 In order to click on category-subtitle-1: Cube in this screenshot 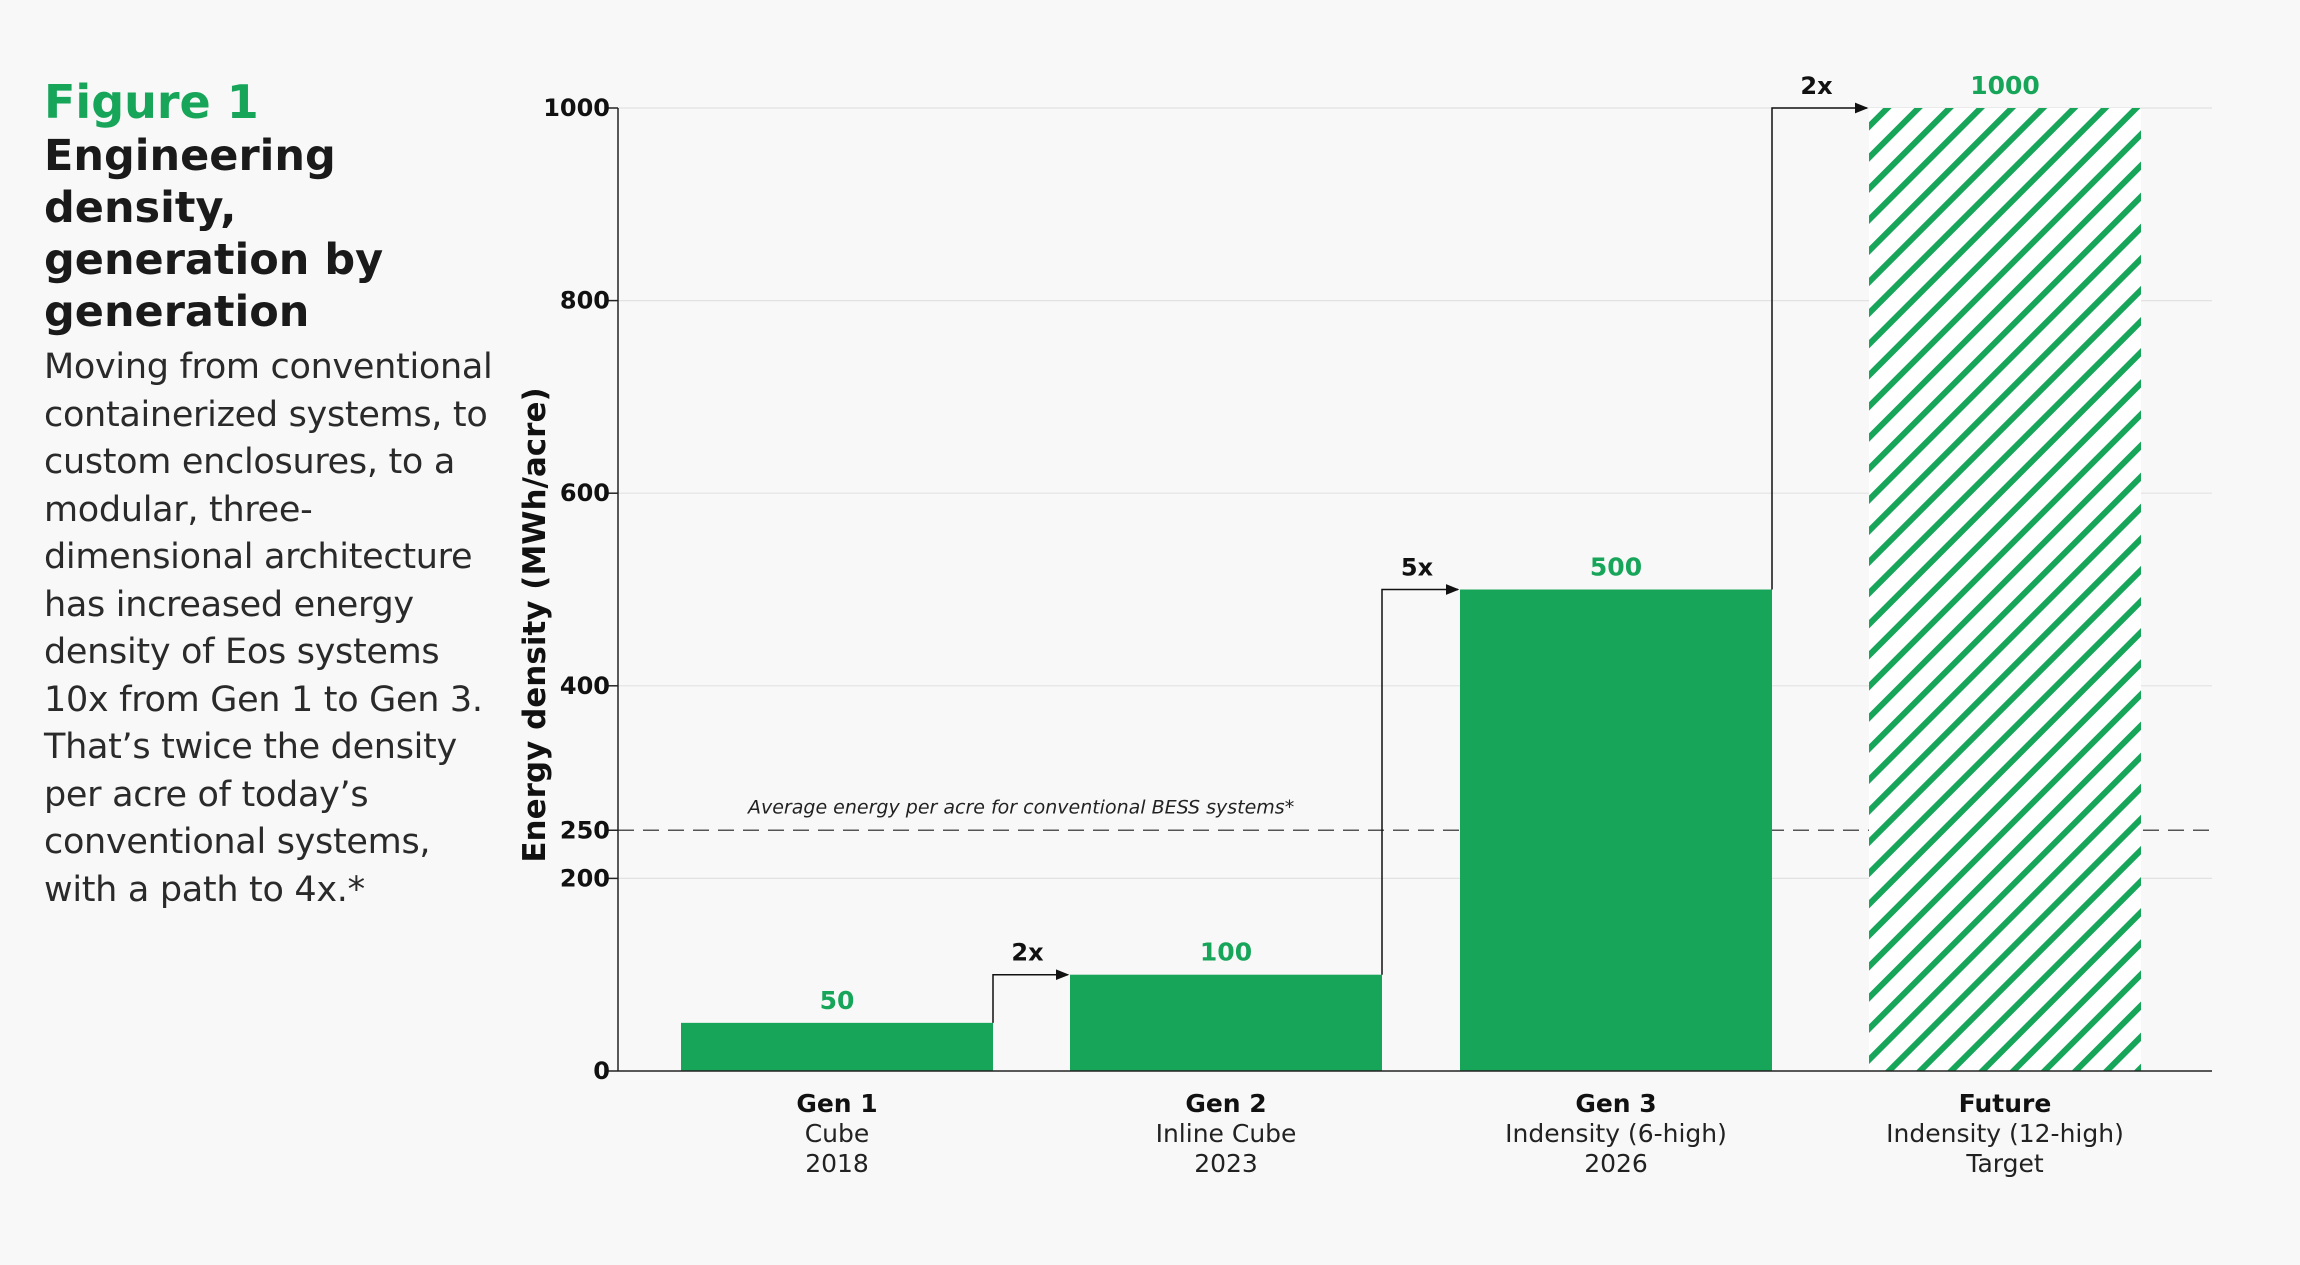, I will do `click(837, 1133)`.